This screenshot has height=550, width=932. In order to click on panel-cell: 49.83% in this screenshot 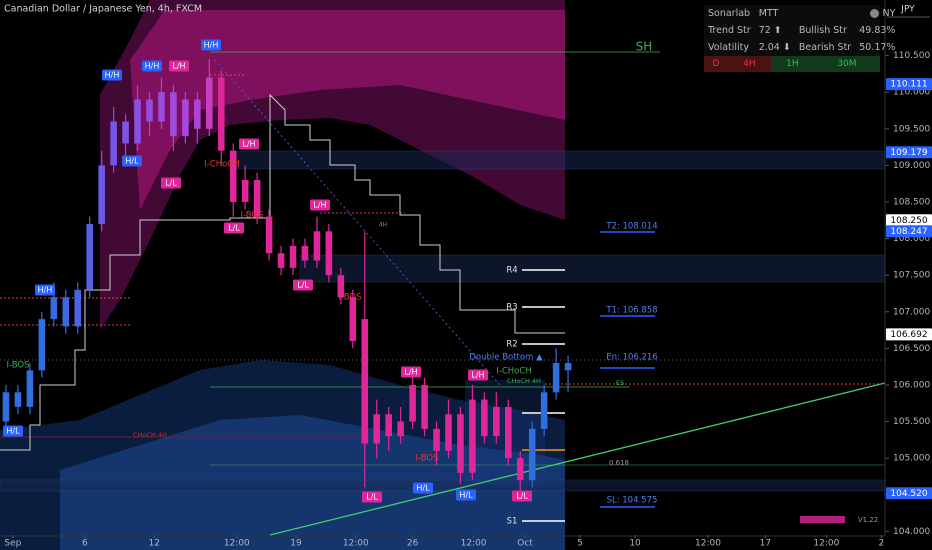, I will do `click(877, 30)`.